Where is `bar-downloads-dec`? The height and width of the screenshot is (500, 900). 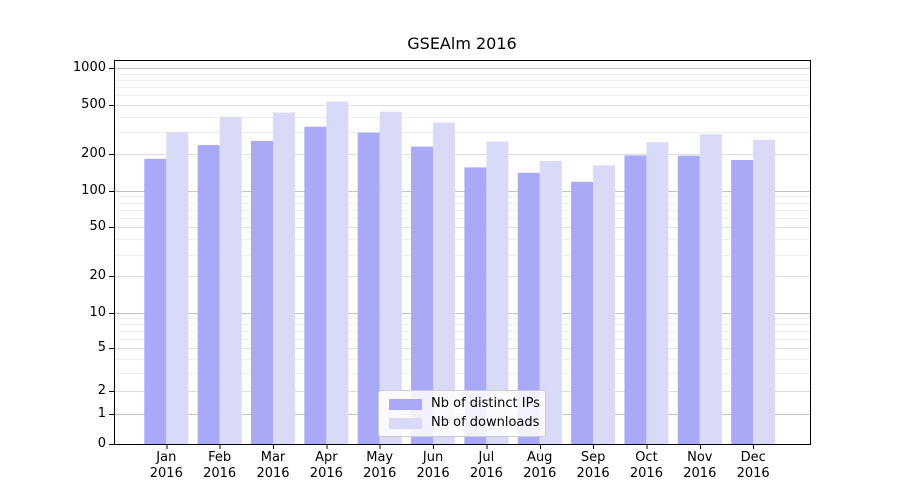 bar-downloads-dec is located at coordinates (764, 291).